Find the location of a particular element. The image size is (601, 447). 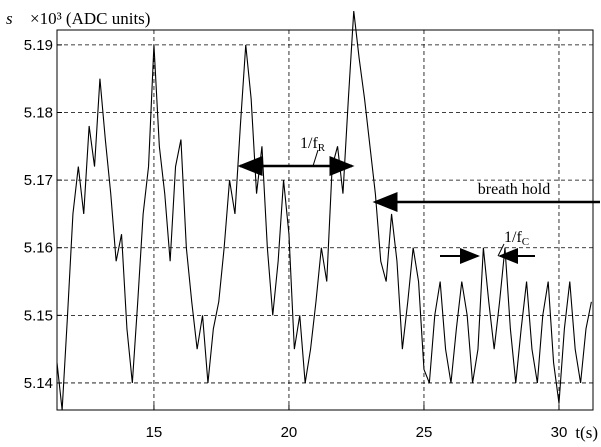

y-tick-label: 5.17 is located at coordinates (38, 180).